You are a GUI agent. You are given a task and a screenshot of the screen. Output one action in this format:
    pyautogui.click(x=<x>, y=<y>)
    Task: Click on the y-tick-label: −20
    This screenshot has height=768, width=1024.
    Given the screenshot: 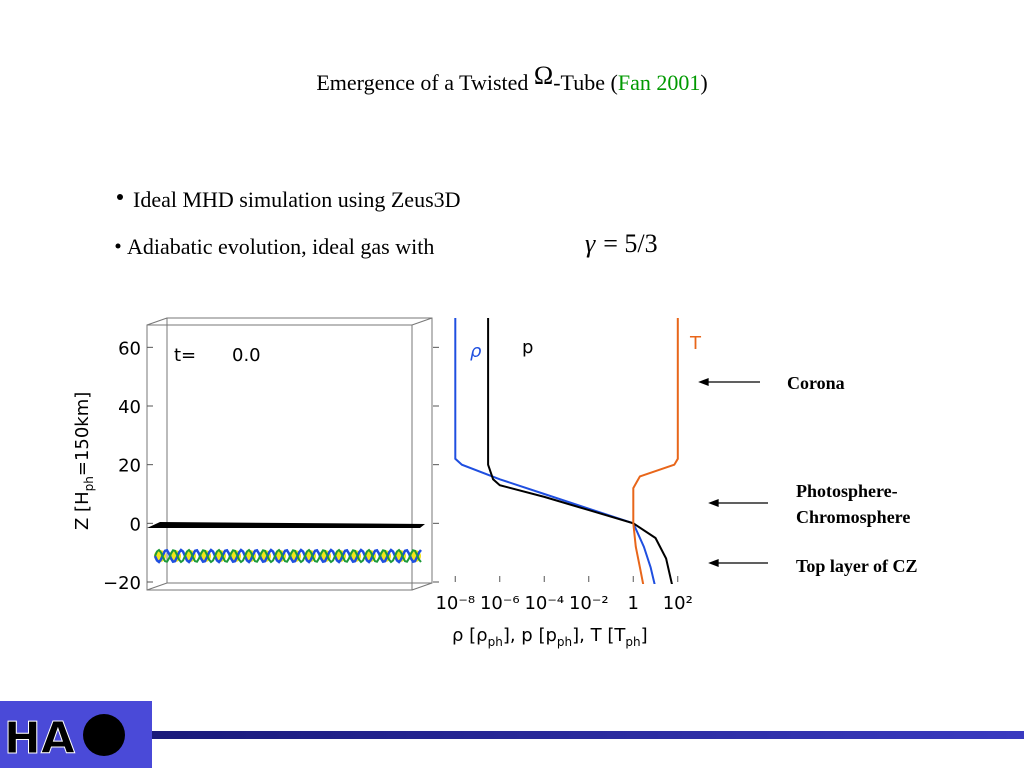 What is the action you would take?
    pyautogui.click(x=122, y=583)
    